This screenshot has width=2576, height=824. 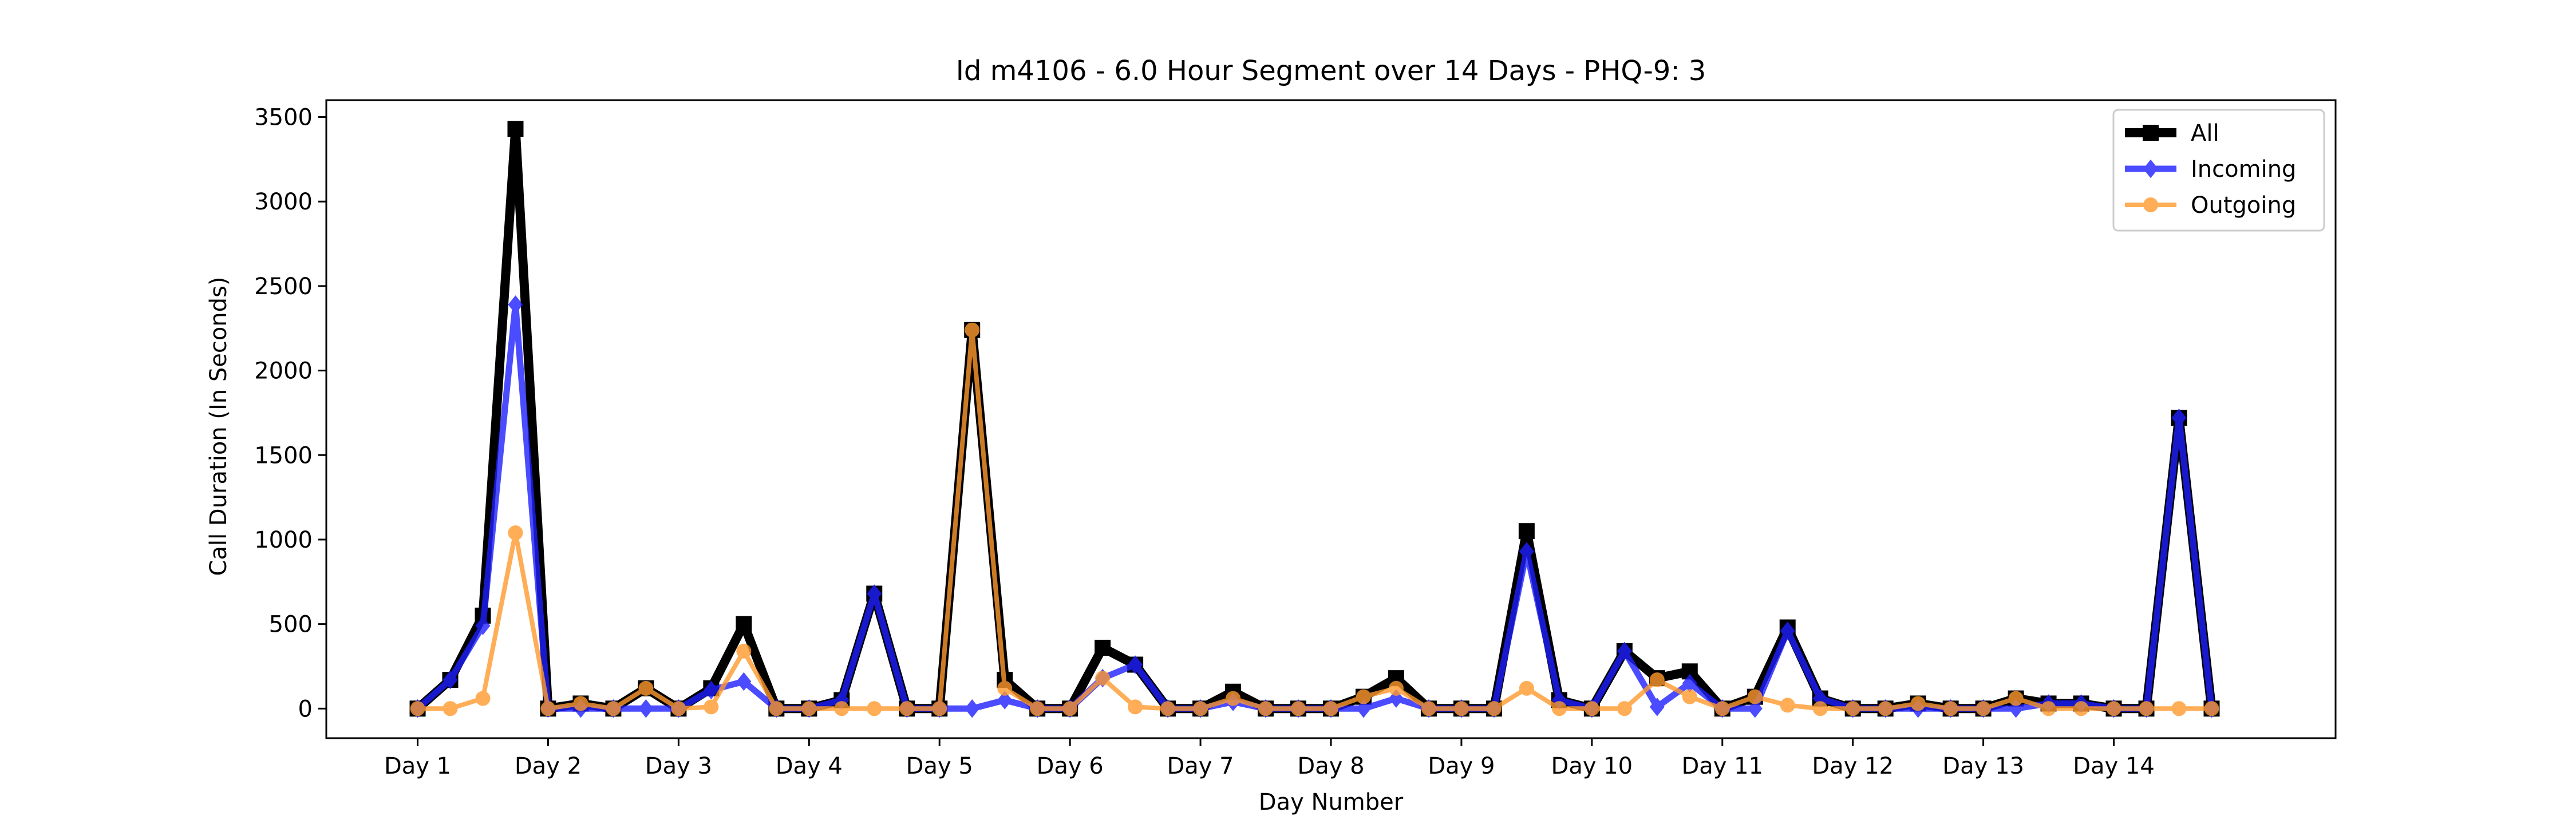 I want to click on legend-marker-all, so click(x=2151, y=133).